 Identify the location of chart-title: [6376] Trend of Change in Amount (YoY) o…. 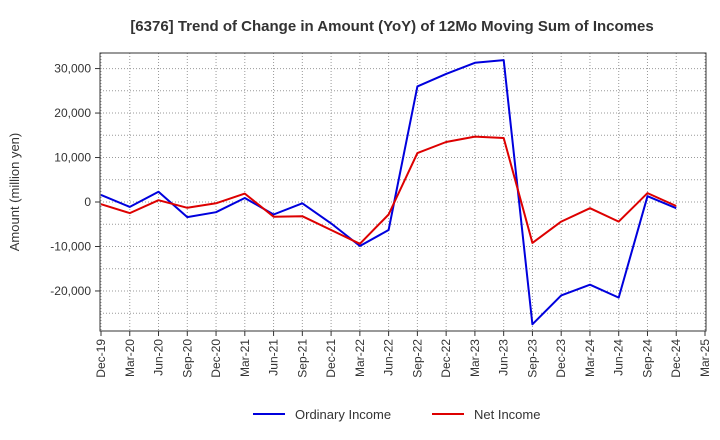
(391, 26).